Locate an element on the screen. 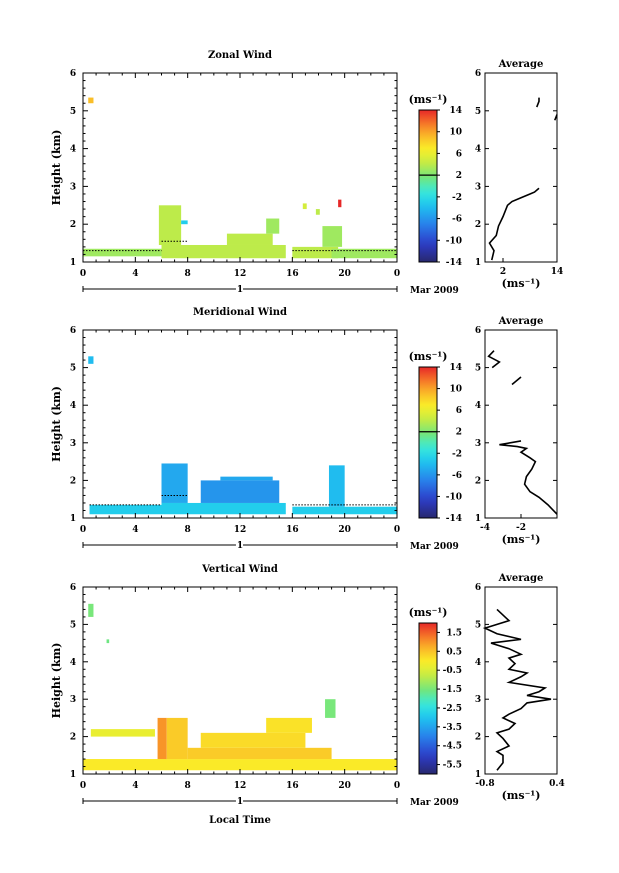 This screenshot has height=873, width=619. average-x-tick-label: 0.4 is located at coordinates (557, 784).